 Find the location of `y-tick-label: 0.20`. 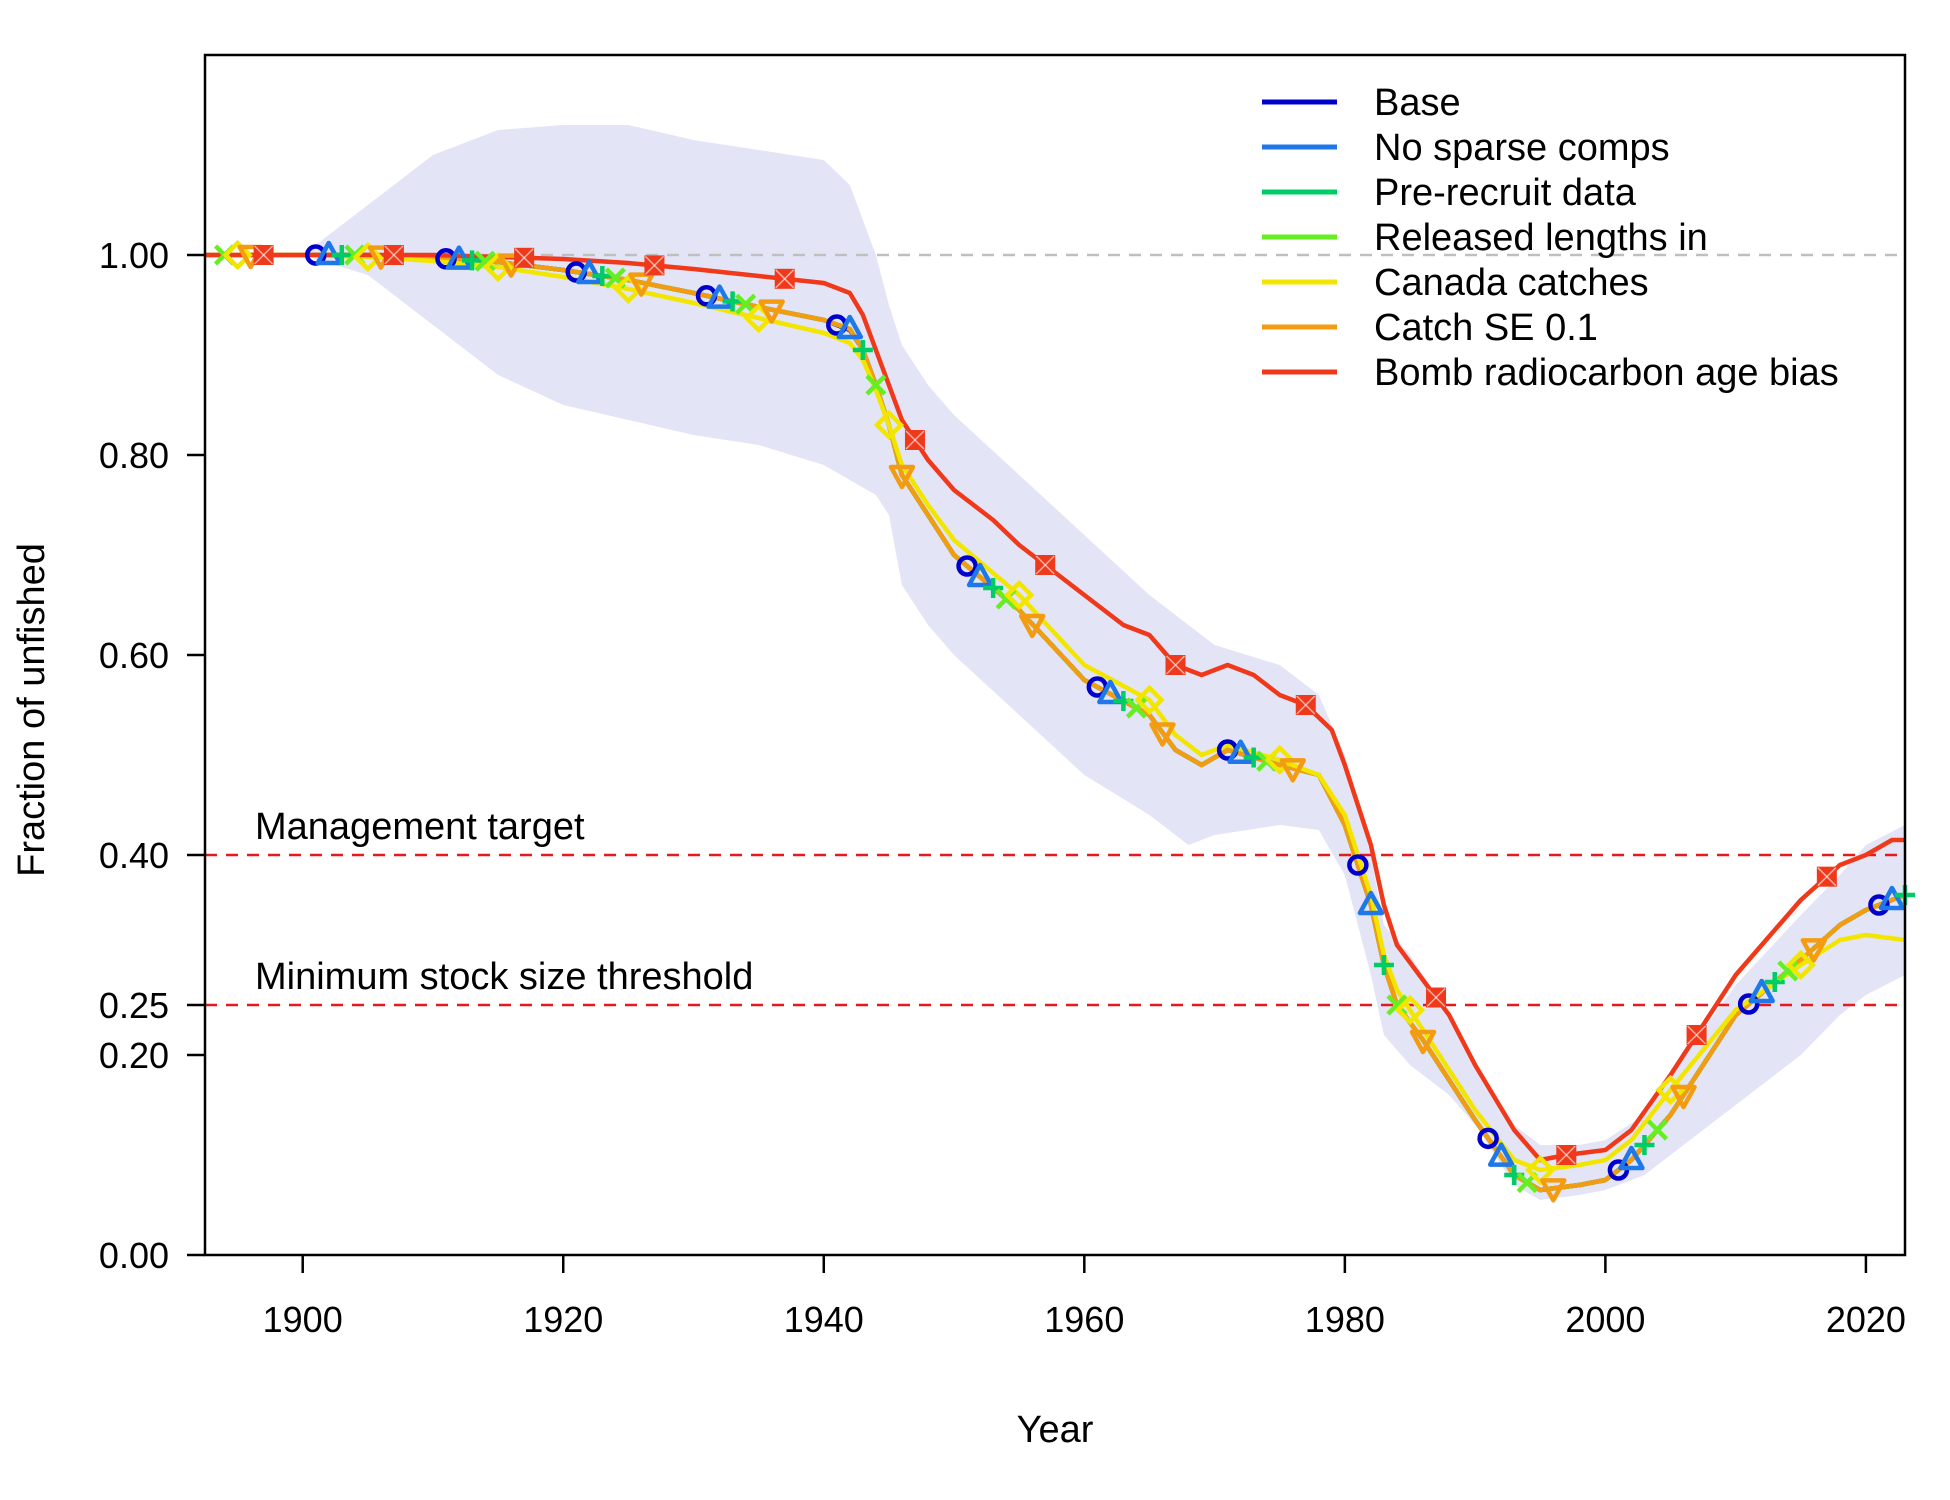

y-tick-label: 0.20 is located at coordinates (134, 1055).